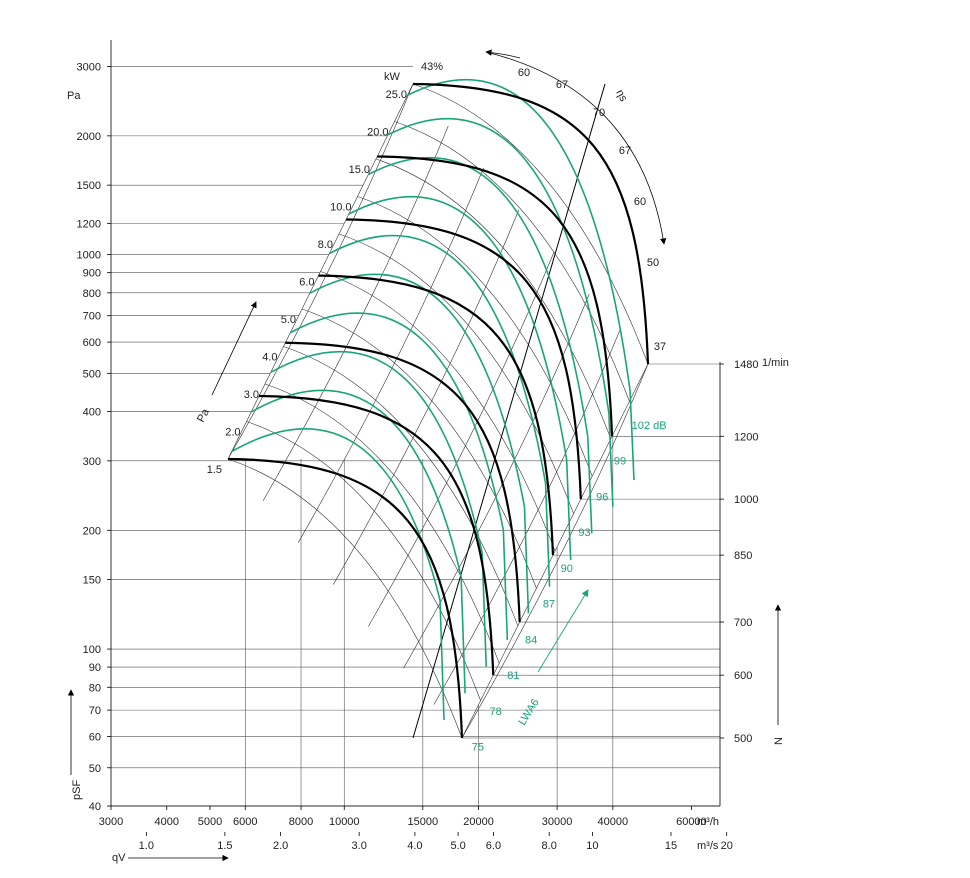  I want to click on efficiency-label: 50, so click(653, 263).